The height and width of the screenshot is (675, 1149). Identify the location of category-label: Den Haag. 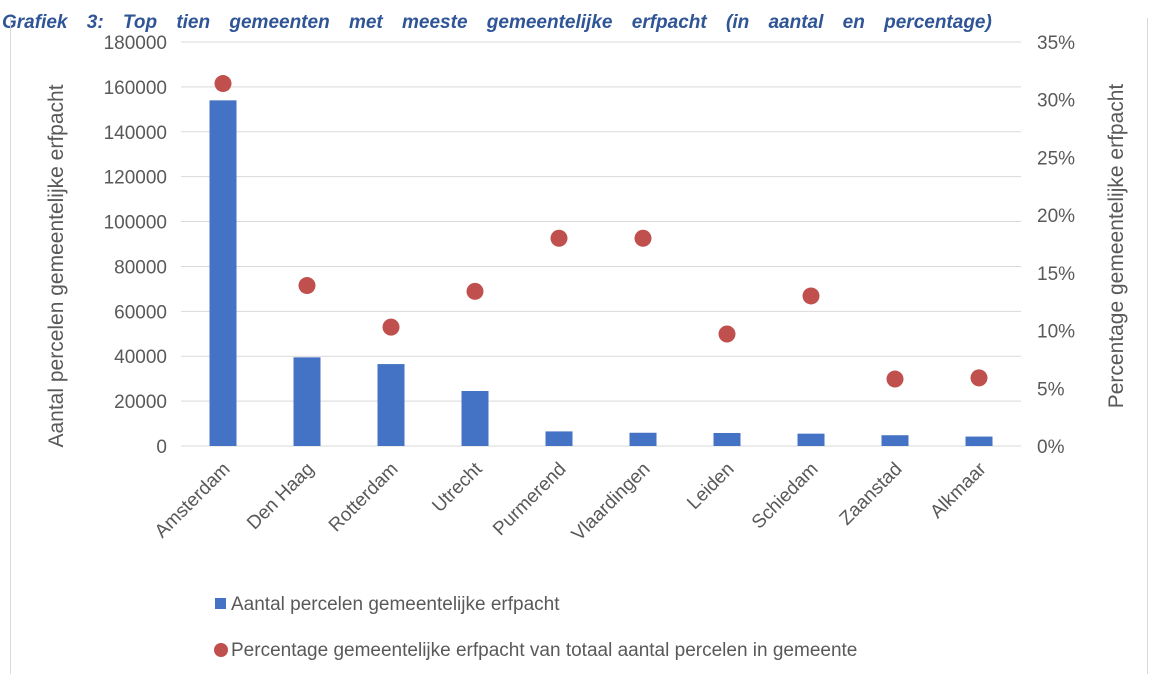
(280, 496).